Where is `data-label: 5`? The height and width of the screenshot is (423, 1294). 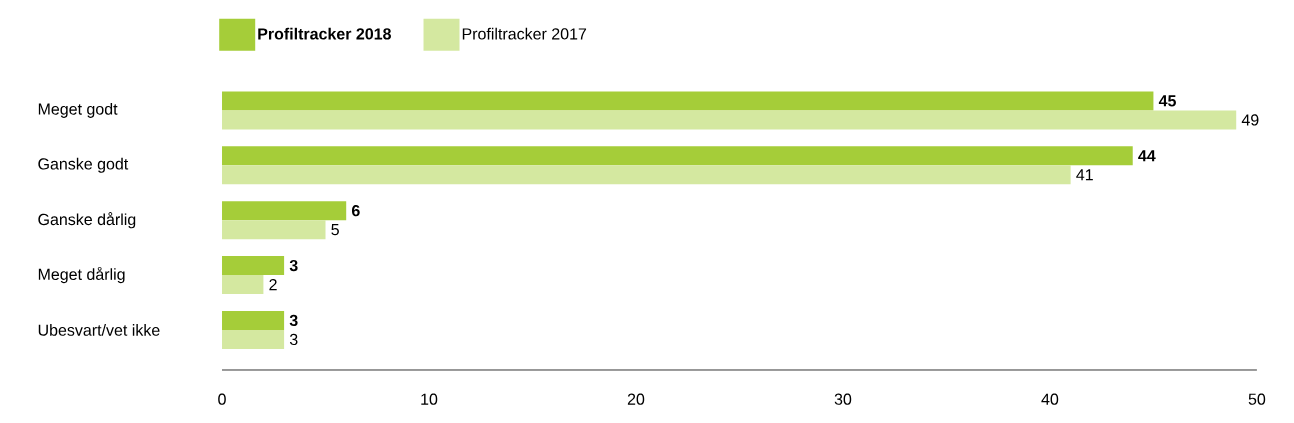
data-label: 5 is located at coordinates (335, 230).